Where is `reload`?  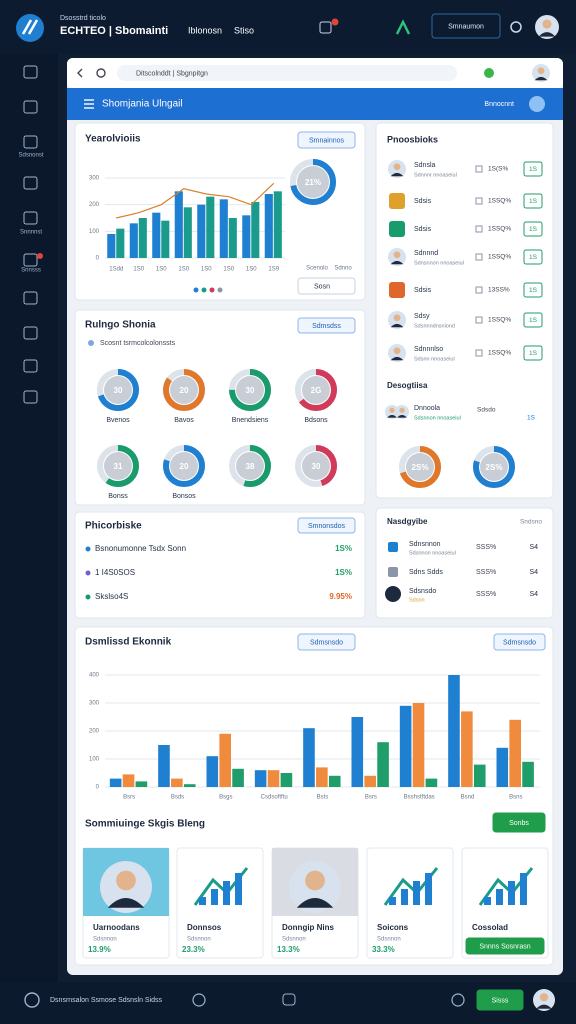 reload is located at coordinates (101, 73).